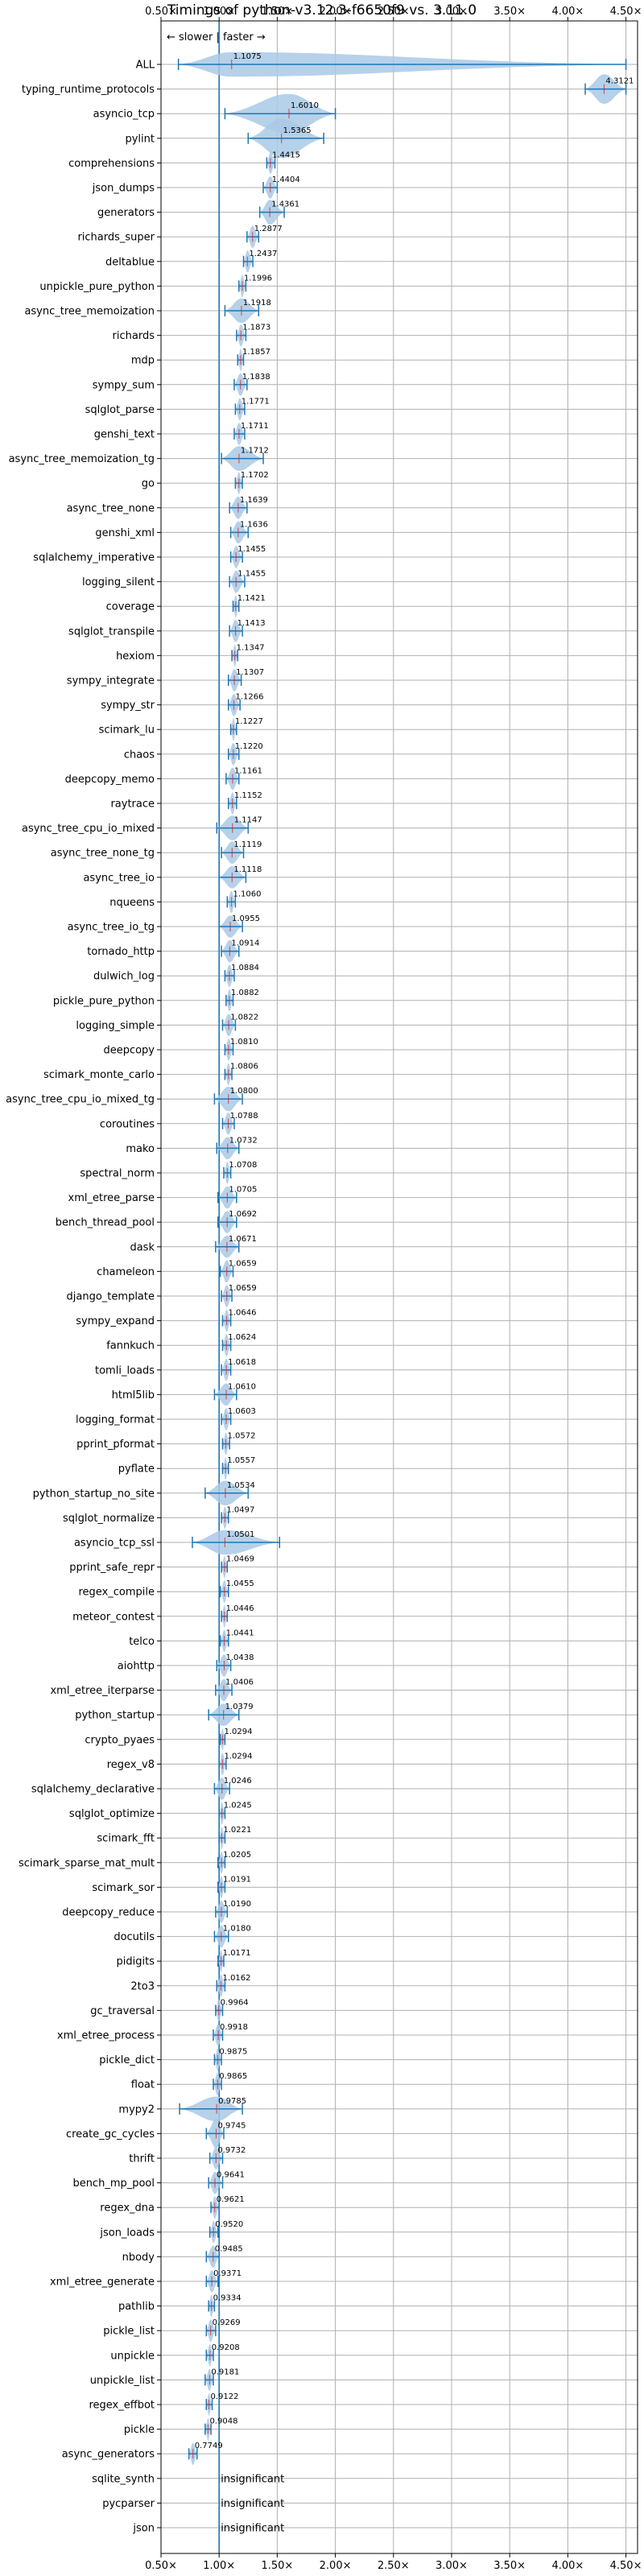 Image resolution: width=644 pixels, height=2576 pixels. What do you see at coordinates (116, 1420) in the screenshot?
I see `benchmark-label: logging_format` at bounding box center [116, 1420].